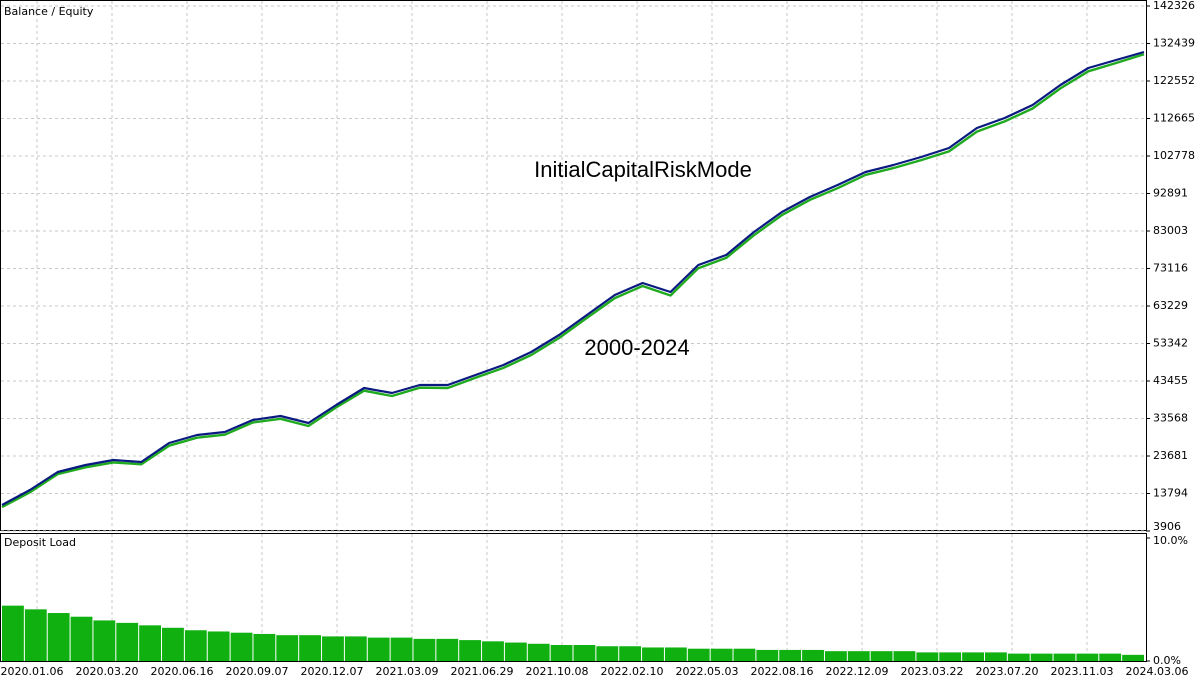 The width and height of the screenshot is (1200, 680). What do you see at coordinates (1167, 526) in the screenshot?
I see `y-tick-label: 3906` at bounding box center [1167, 526].